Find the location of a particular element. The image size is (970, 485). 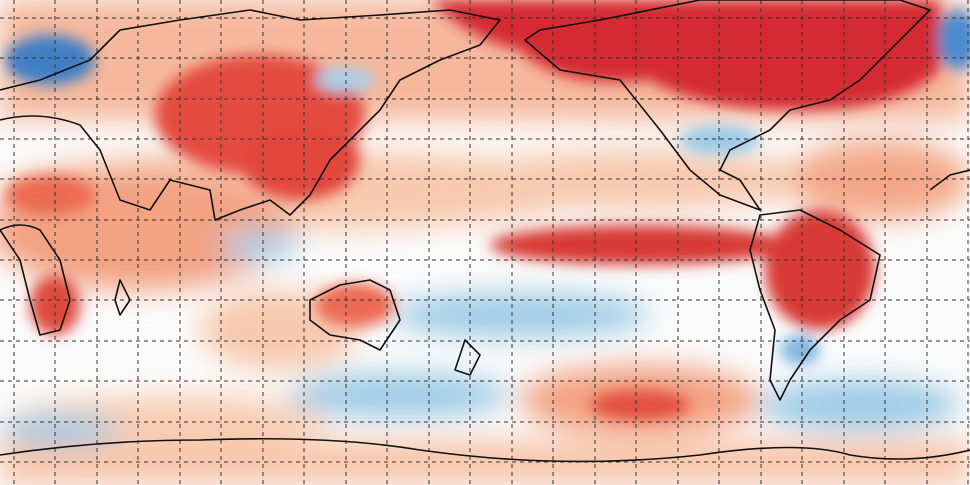

new-zealand-coast is located at coordinates (467, 357).